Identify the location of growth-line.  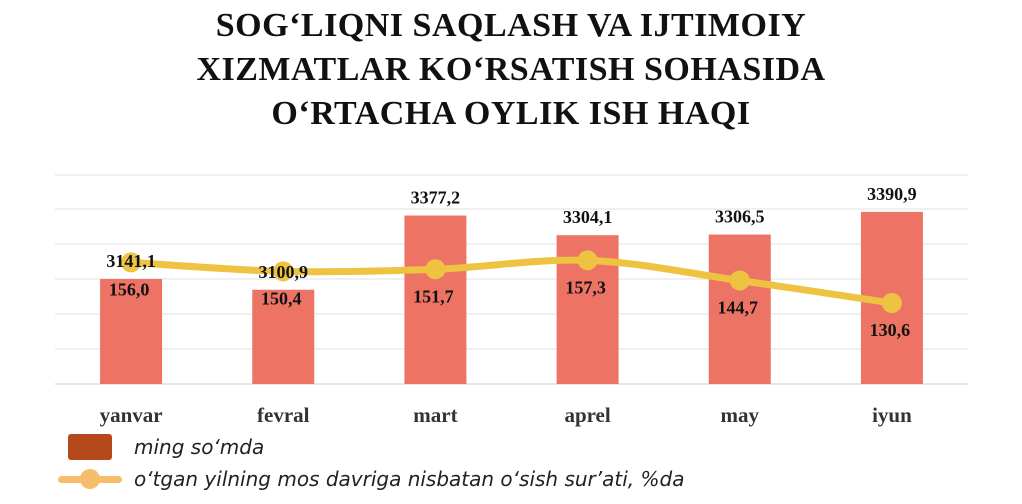
(511, 281).